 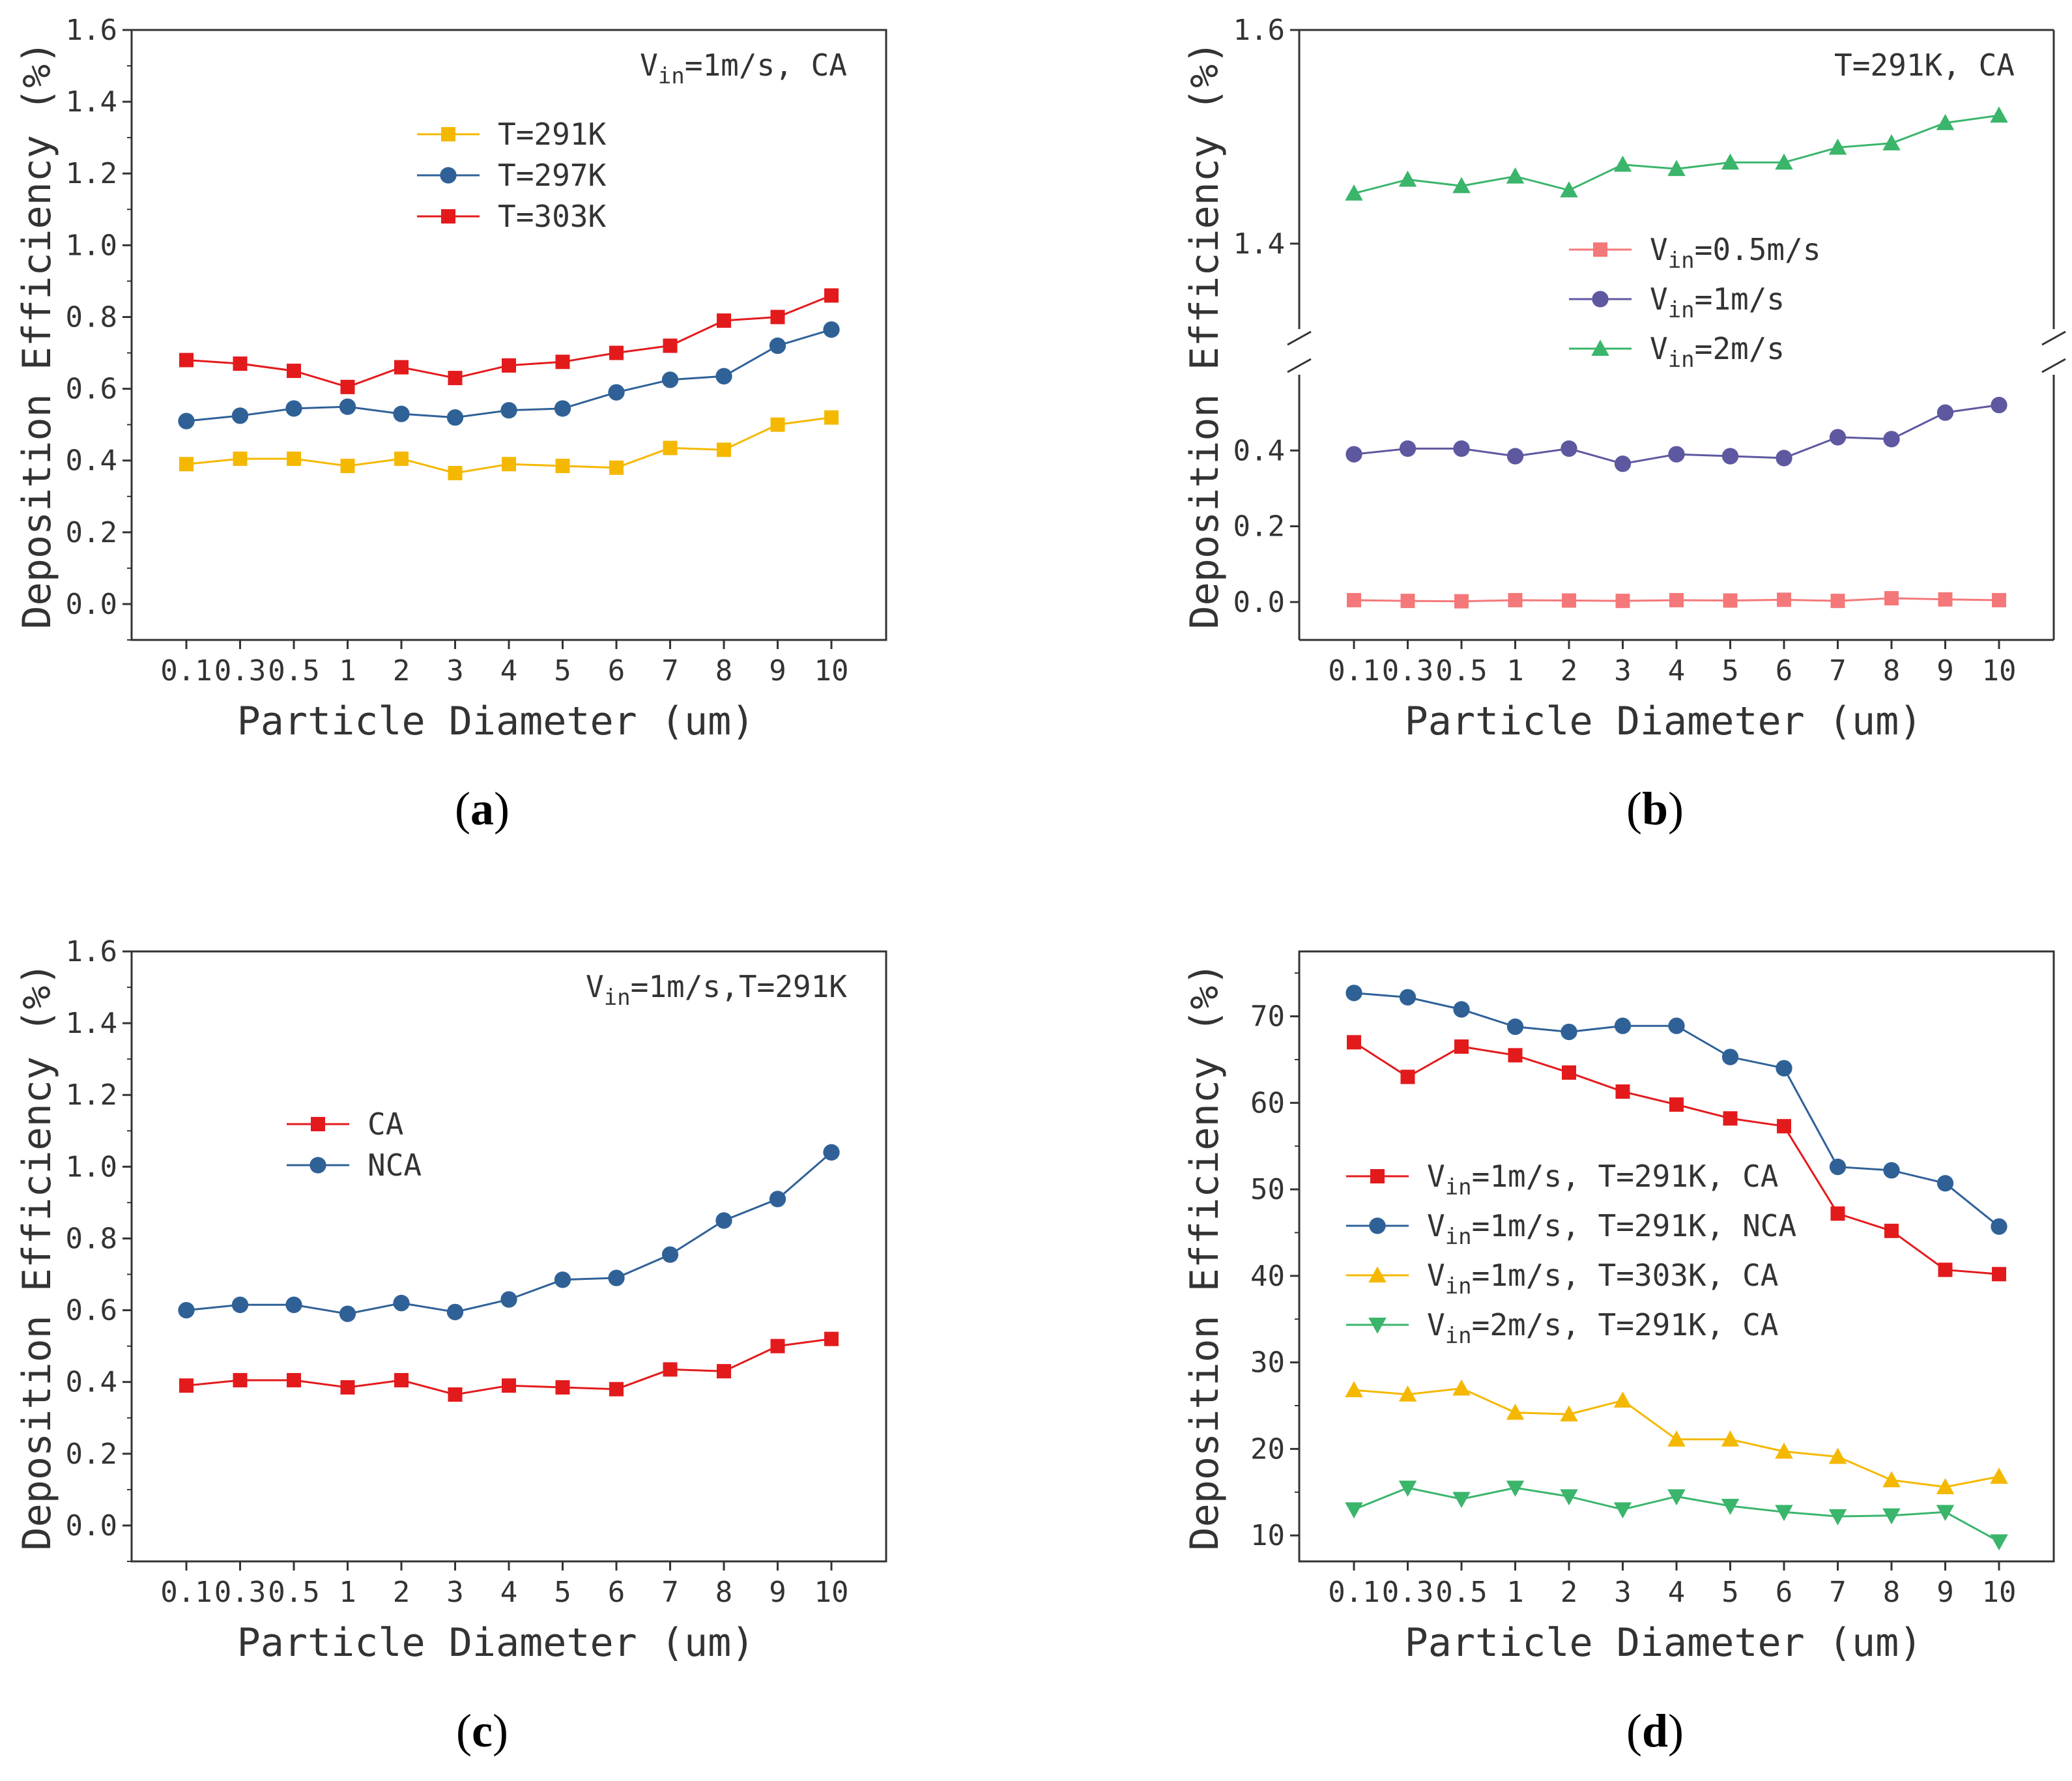 What do you see at coordinates (1611, 1229) in the screenshot?
I see `legend-label: Vin=1m/s, T=291K, NCA` at bounding box center [1611, 1229].